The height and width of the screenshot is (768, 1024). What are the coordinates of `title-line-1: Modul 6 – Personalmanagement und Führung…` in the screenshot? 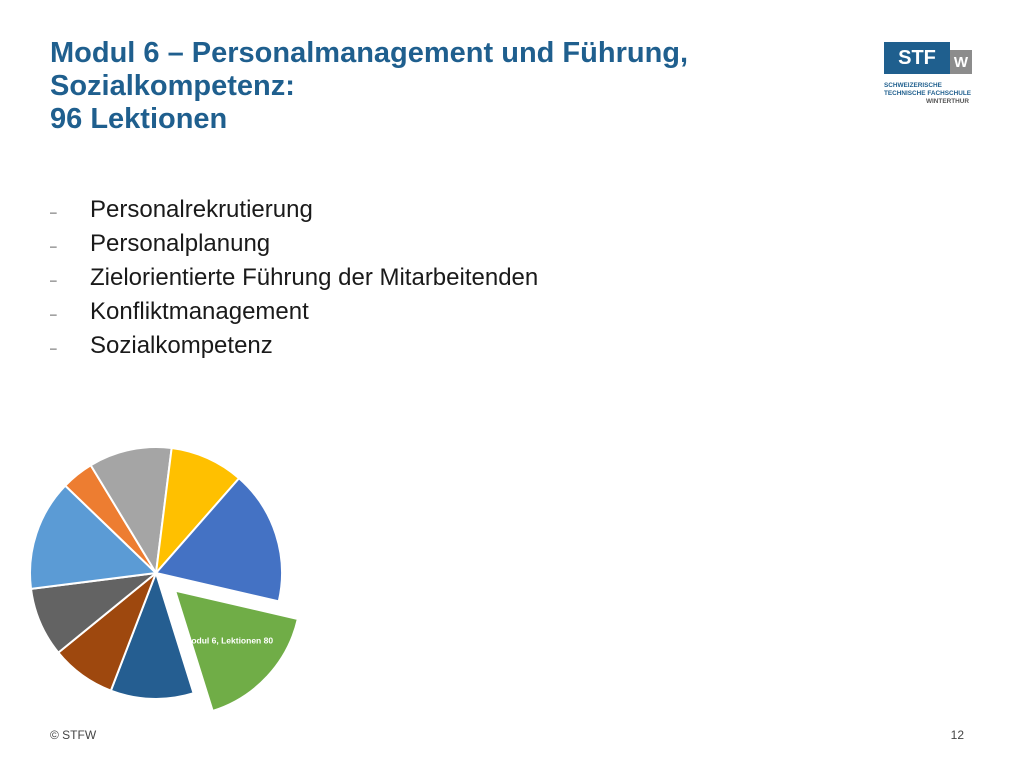 It's located at (369, 53).